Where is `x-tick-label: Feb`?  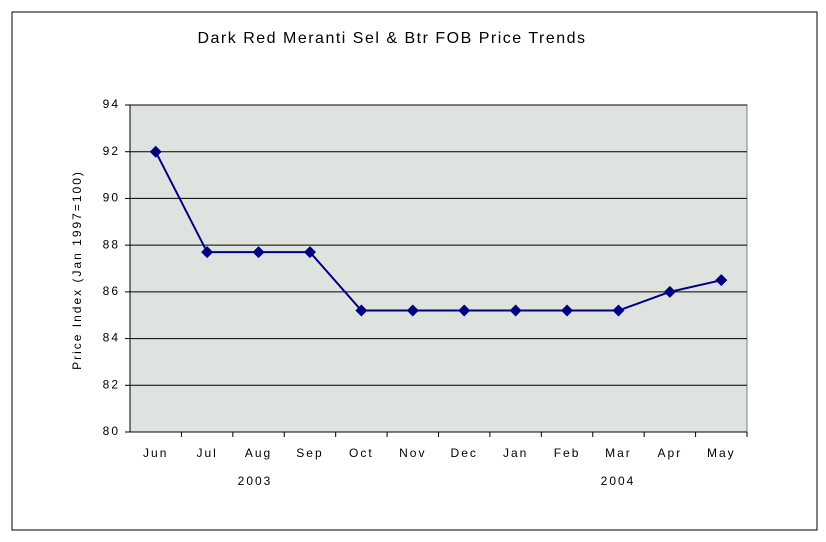 x-tick-label: Feb is located at coordinates (567, 453).